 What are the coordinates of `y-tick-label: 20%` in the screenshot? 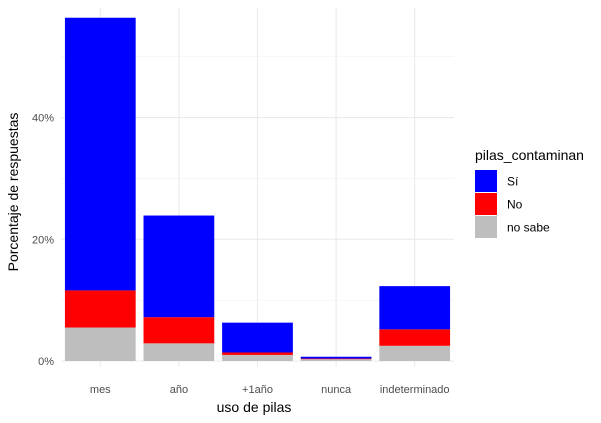 It's located at (43, 240).